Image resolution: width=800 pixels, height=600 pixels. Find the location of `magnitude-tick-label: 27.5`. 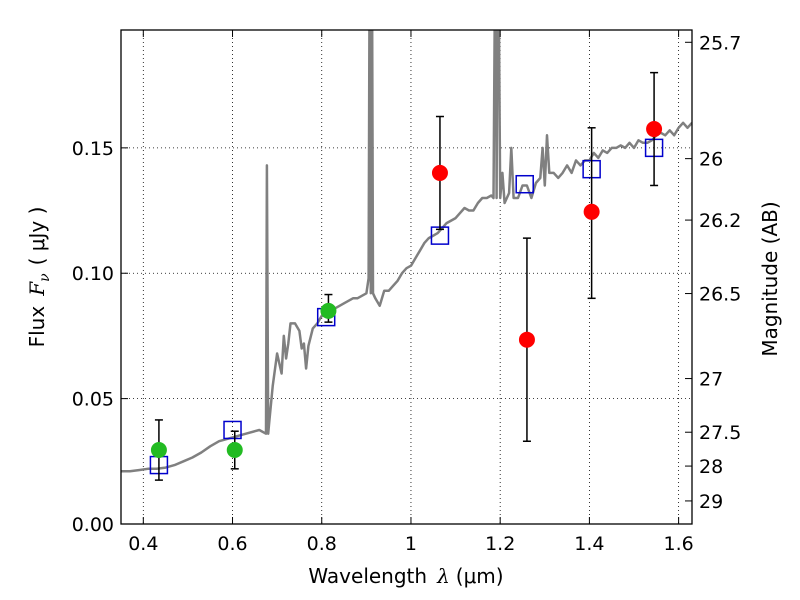

magnitude-tick-label: 27.5 is located at coordinates (720, 433).